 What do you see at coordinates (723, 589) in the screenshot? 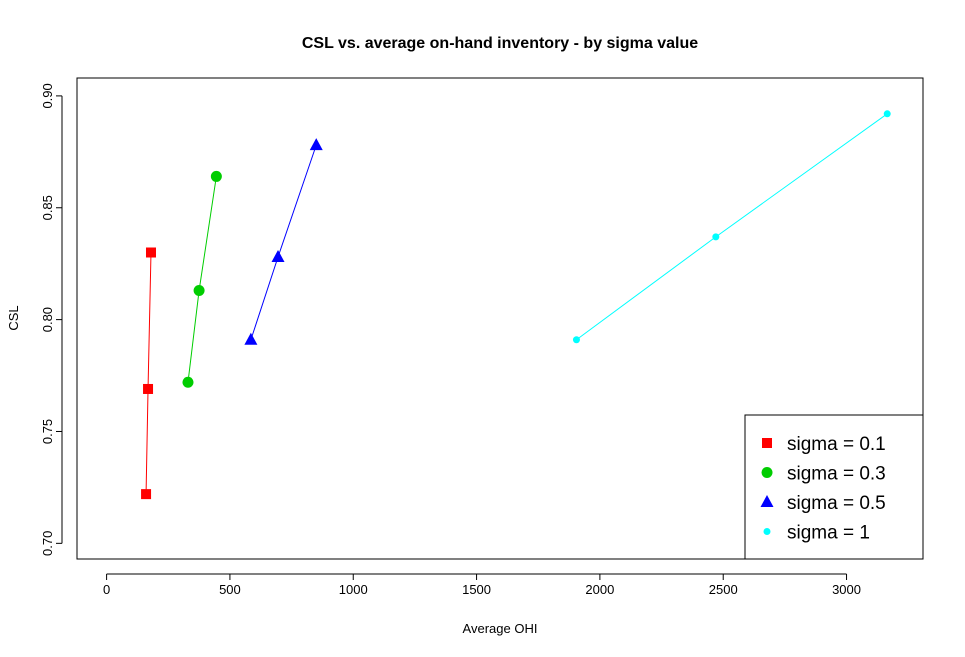
I see `x-tick-label: 2500` at bounding box center [723, 589].